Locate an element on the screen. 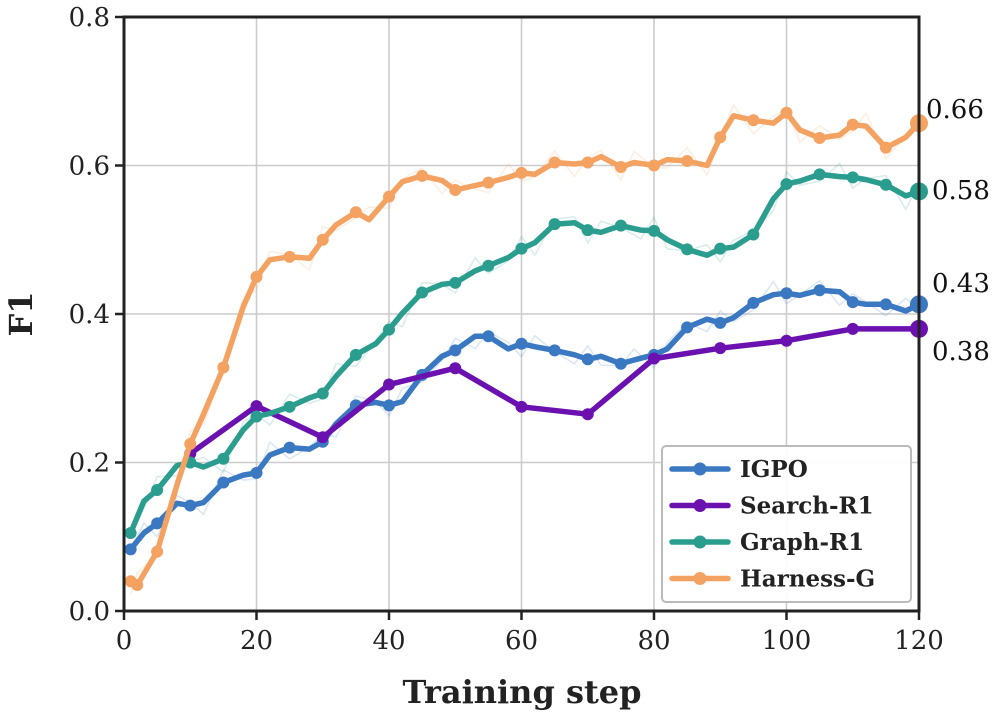 Image resolution: width=998 pixels, height=718 pixels. legend-item-graph-r1: Graph-R1 is located at coordinates (766, 542).